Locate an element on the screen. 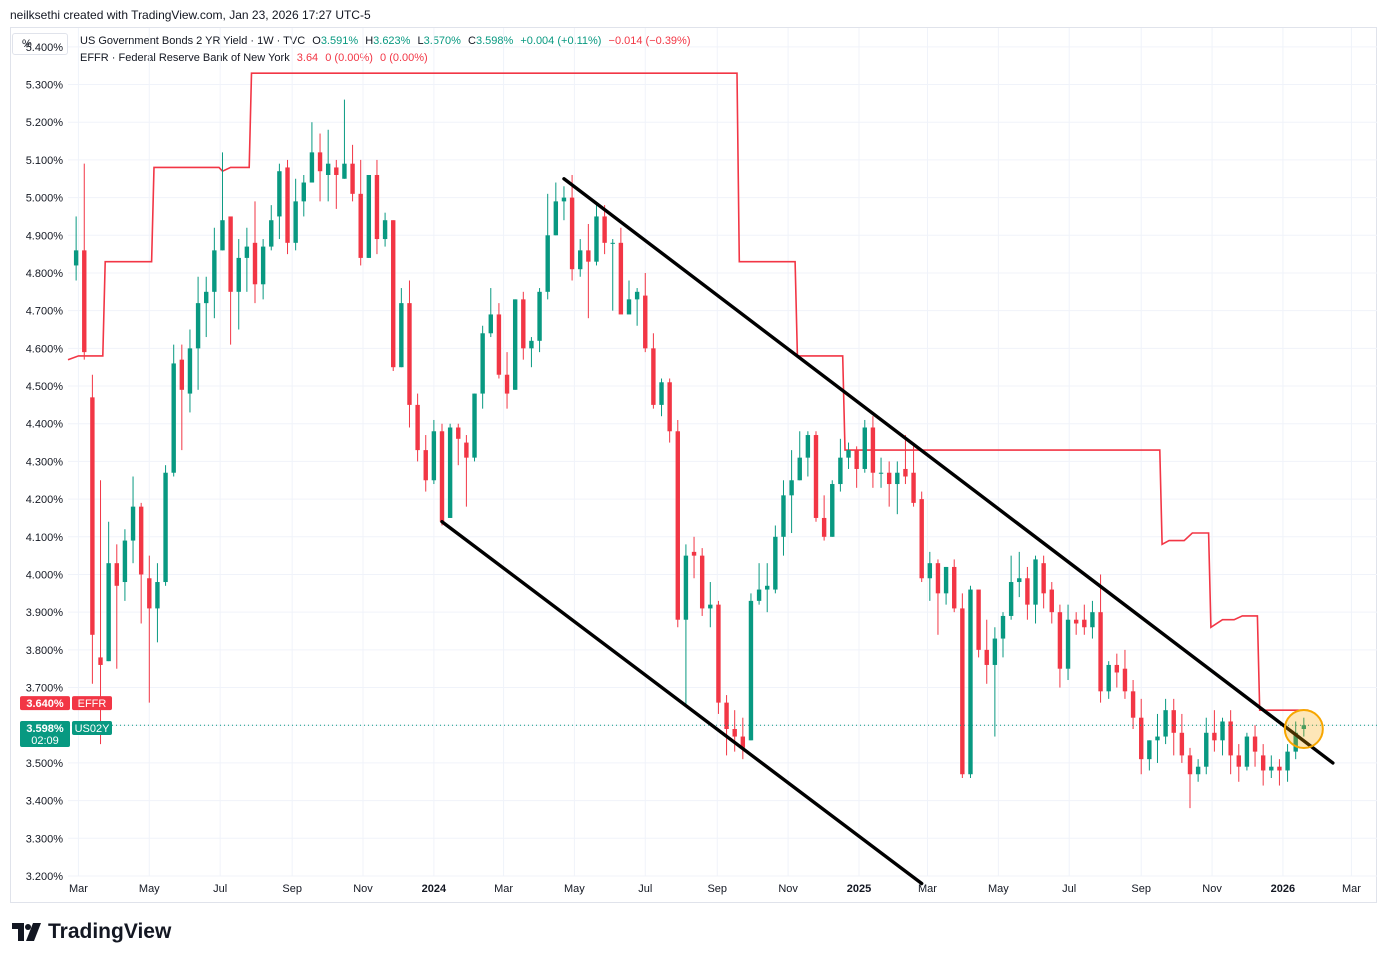 The height and width of the screenshot is (963, 1388). y-tick-label: 4.000% is located at coordinates (45, 575).